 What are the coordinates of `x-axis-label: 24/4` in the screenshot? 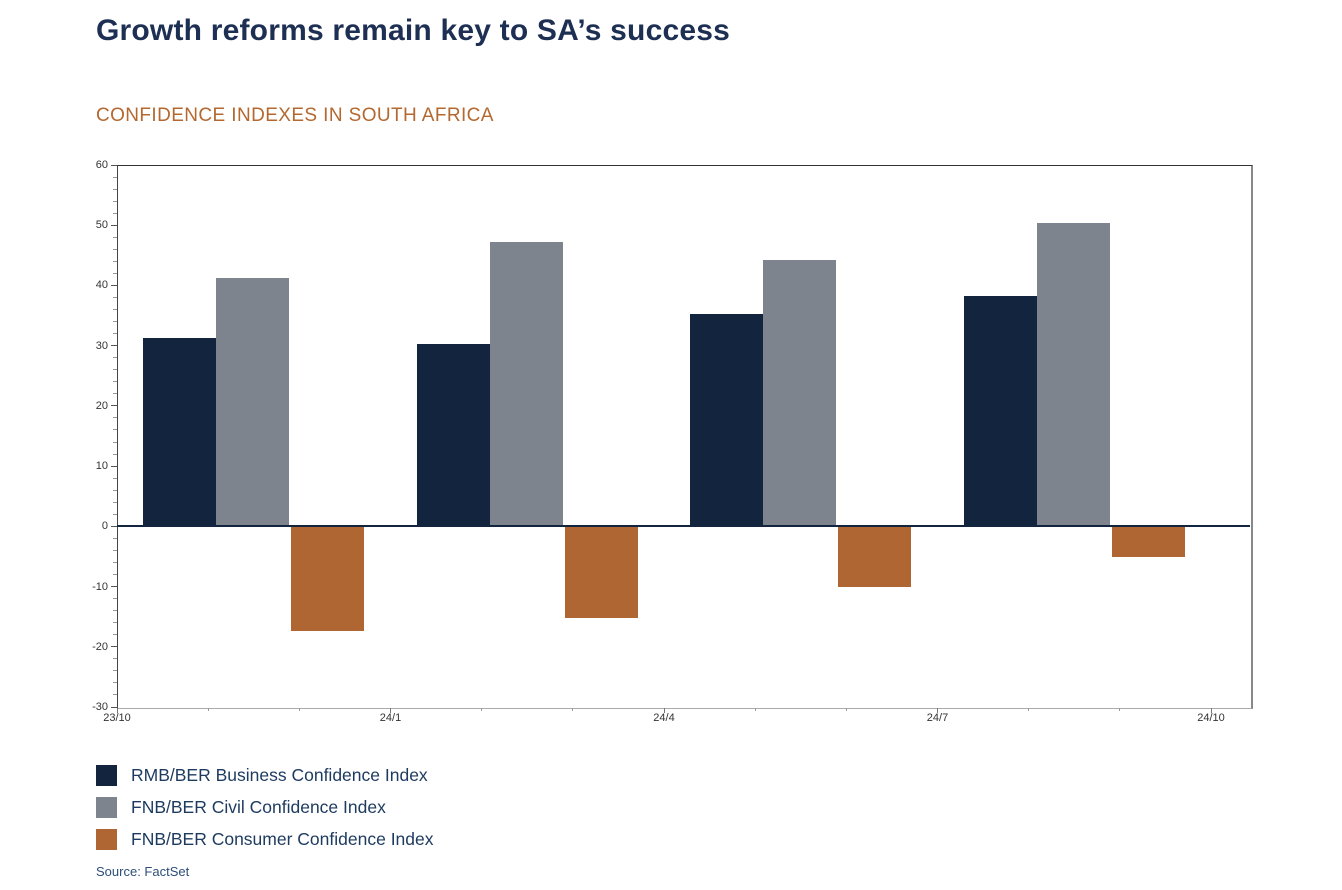 It's located at (664, 718).